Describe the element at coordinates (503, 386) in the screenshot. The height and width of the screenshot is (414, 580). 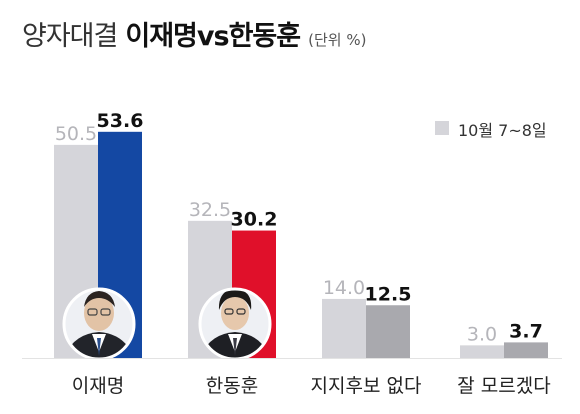
I see `category-label-3: 잘 모르겠다` at that location.